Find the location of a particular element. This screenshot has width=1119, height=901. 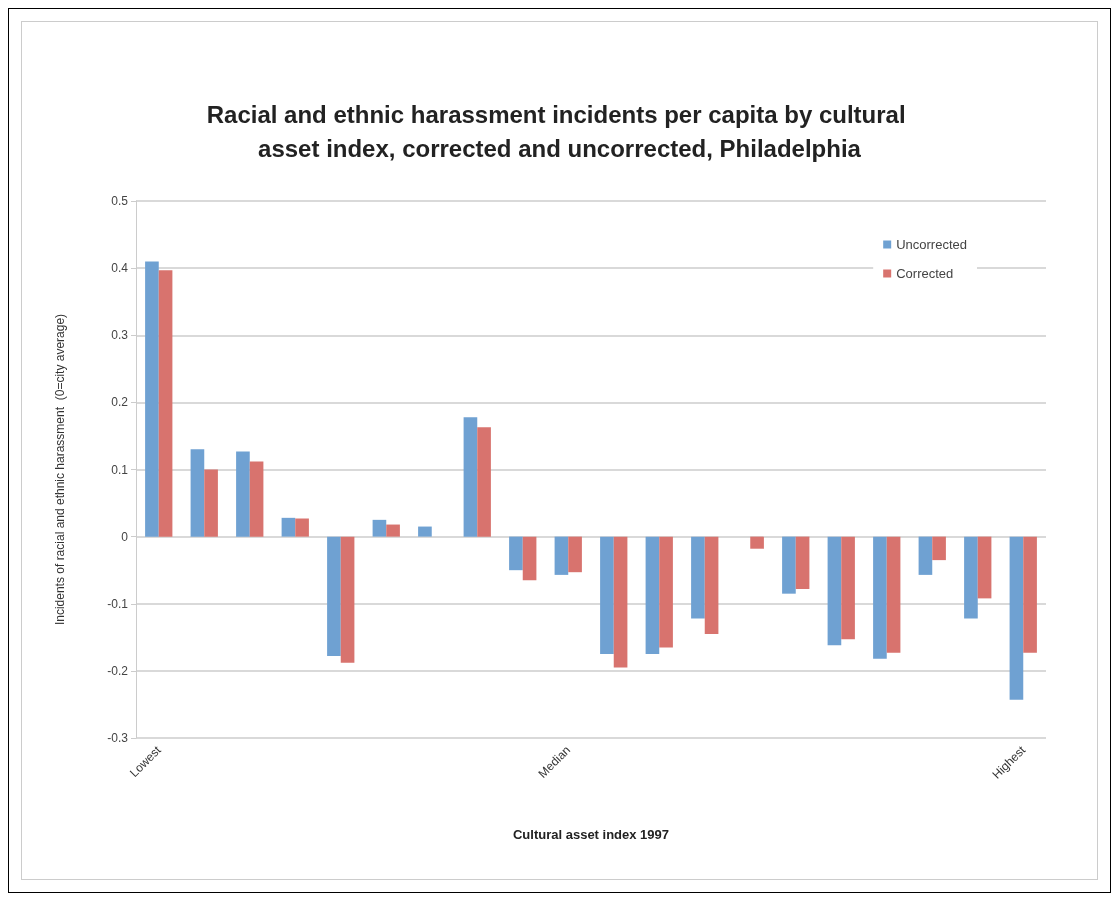

y-tick-label: -0.1 is located at coordinates (118, 603).